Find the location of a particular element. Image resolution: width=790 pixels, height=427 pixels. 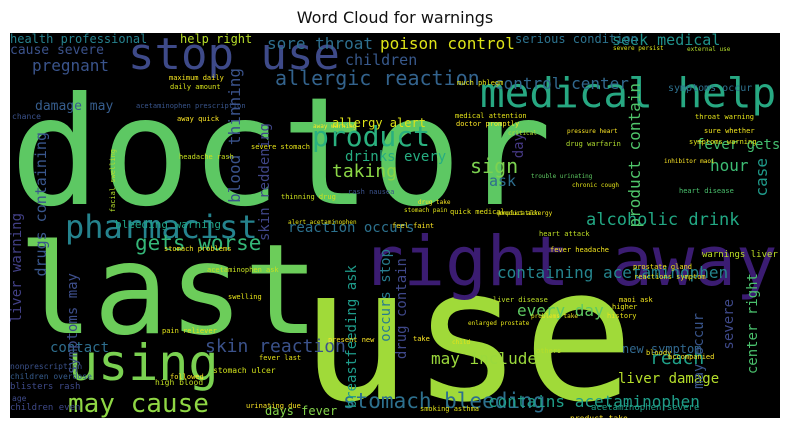

word-alcoholic-drink: alcoholic drink is located at coordinates (663, 220).